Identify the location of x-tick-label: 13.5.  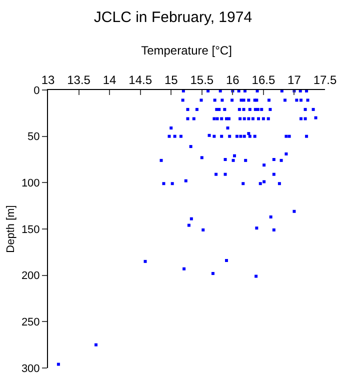
(79, 80).